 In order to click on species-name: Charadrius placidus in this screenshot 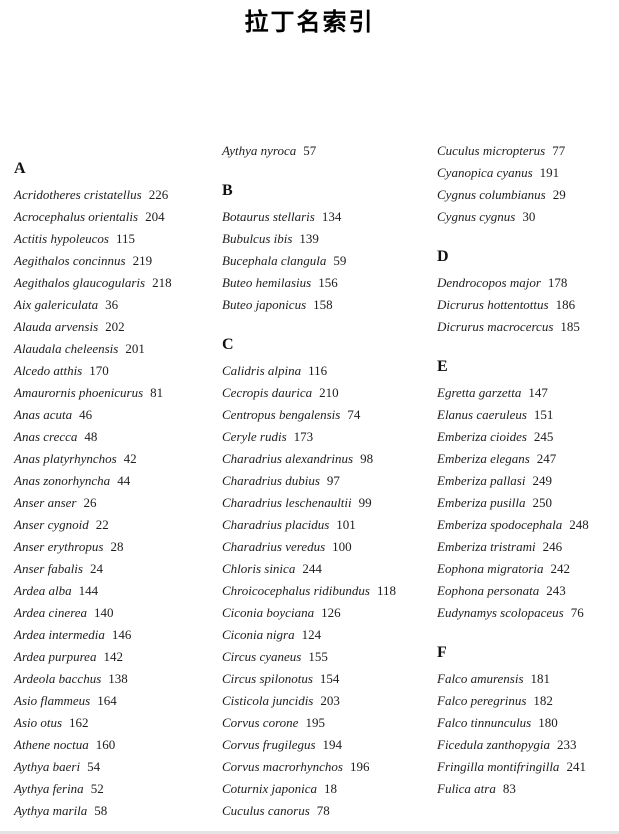, I will do `click(276, 524)`.